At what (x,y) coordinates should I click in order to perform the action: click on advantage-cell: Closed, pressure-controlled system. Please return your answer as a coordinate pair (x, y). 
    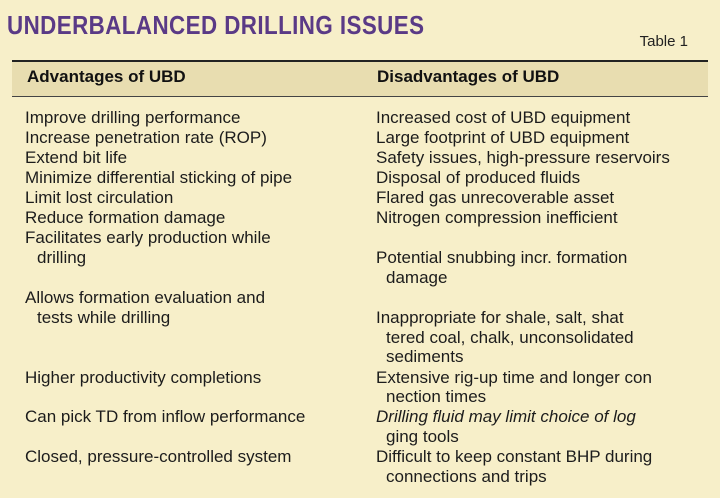
    Looking at the image, I should click on (158, 456).